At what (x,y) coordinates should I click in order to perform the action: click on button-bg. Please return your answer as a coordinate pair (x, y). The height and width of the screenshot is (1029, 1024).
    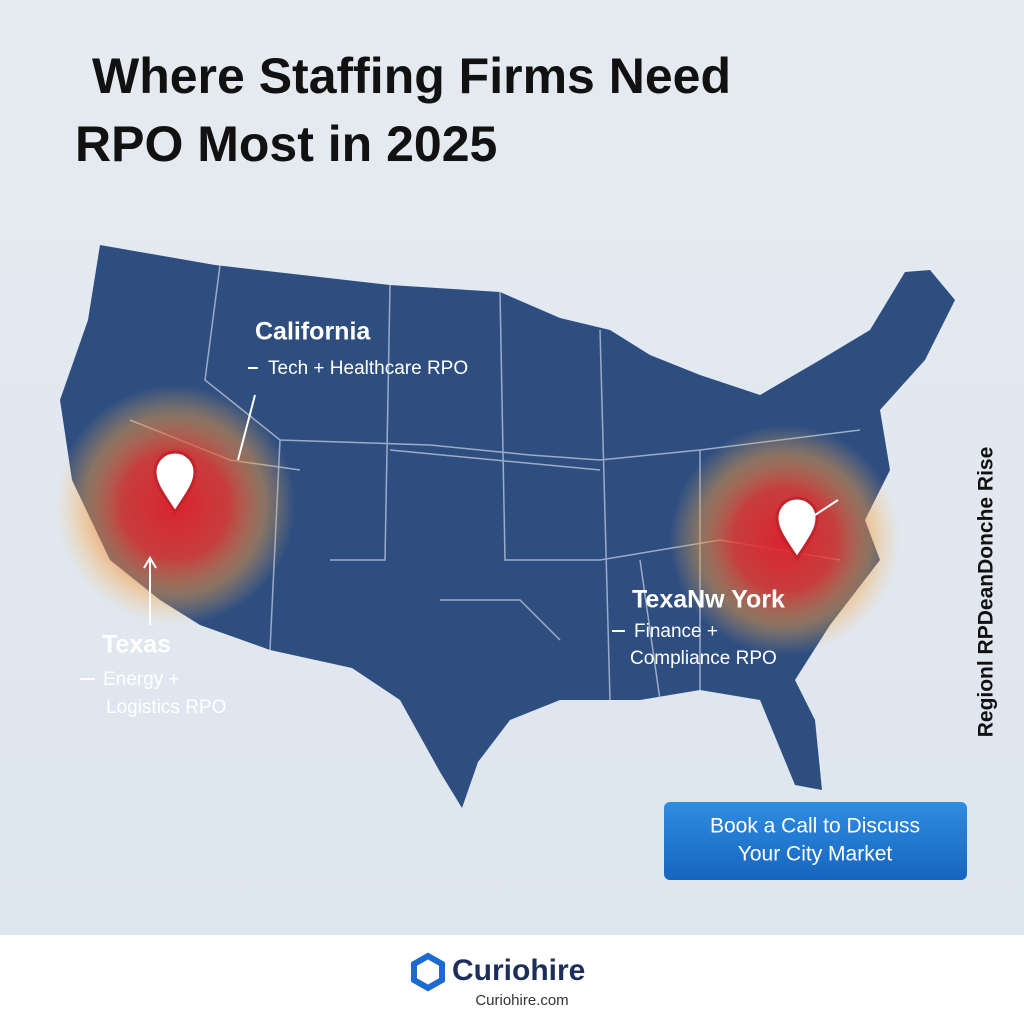
    Looking at the image, I should click on (815, 841).